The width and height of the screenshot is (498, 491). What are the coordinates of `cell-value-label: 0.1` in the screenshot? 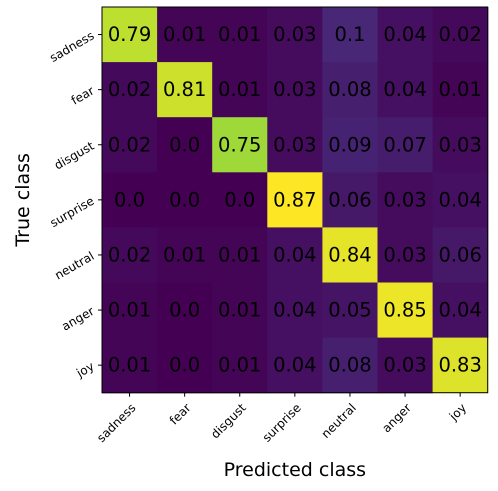 It's located at (349, 34).